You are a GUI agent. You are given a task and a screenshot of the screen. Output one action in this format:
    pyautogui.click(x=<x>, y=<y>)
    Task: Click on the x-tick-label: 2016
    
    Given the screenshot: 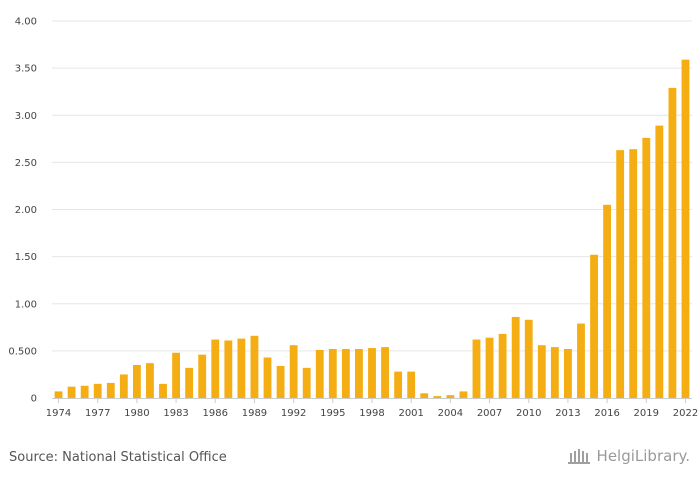 What is the action you would take?
    pyautogui.click(x=606, y=413)
    